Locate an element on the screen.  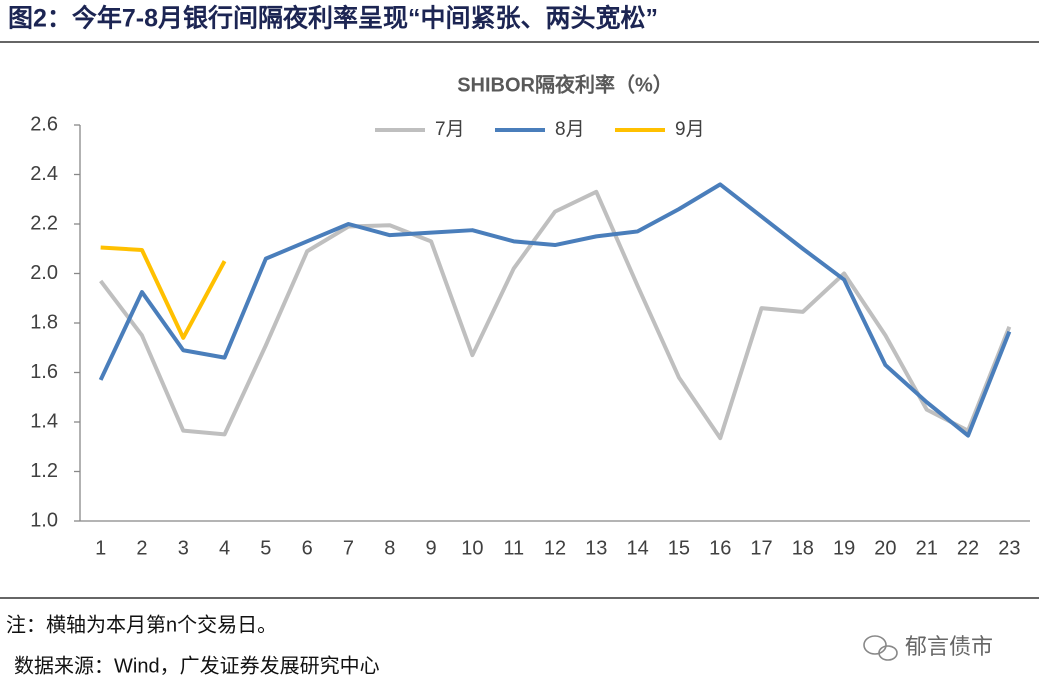
x-tick-label: 18 is located at coordinates (803, 548).